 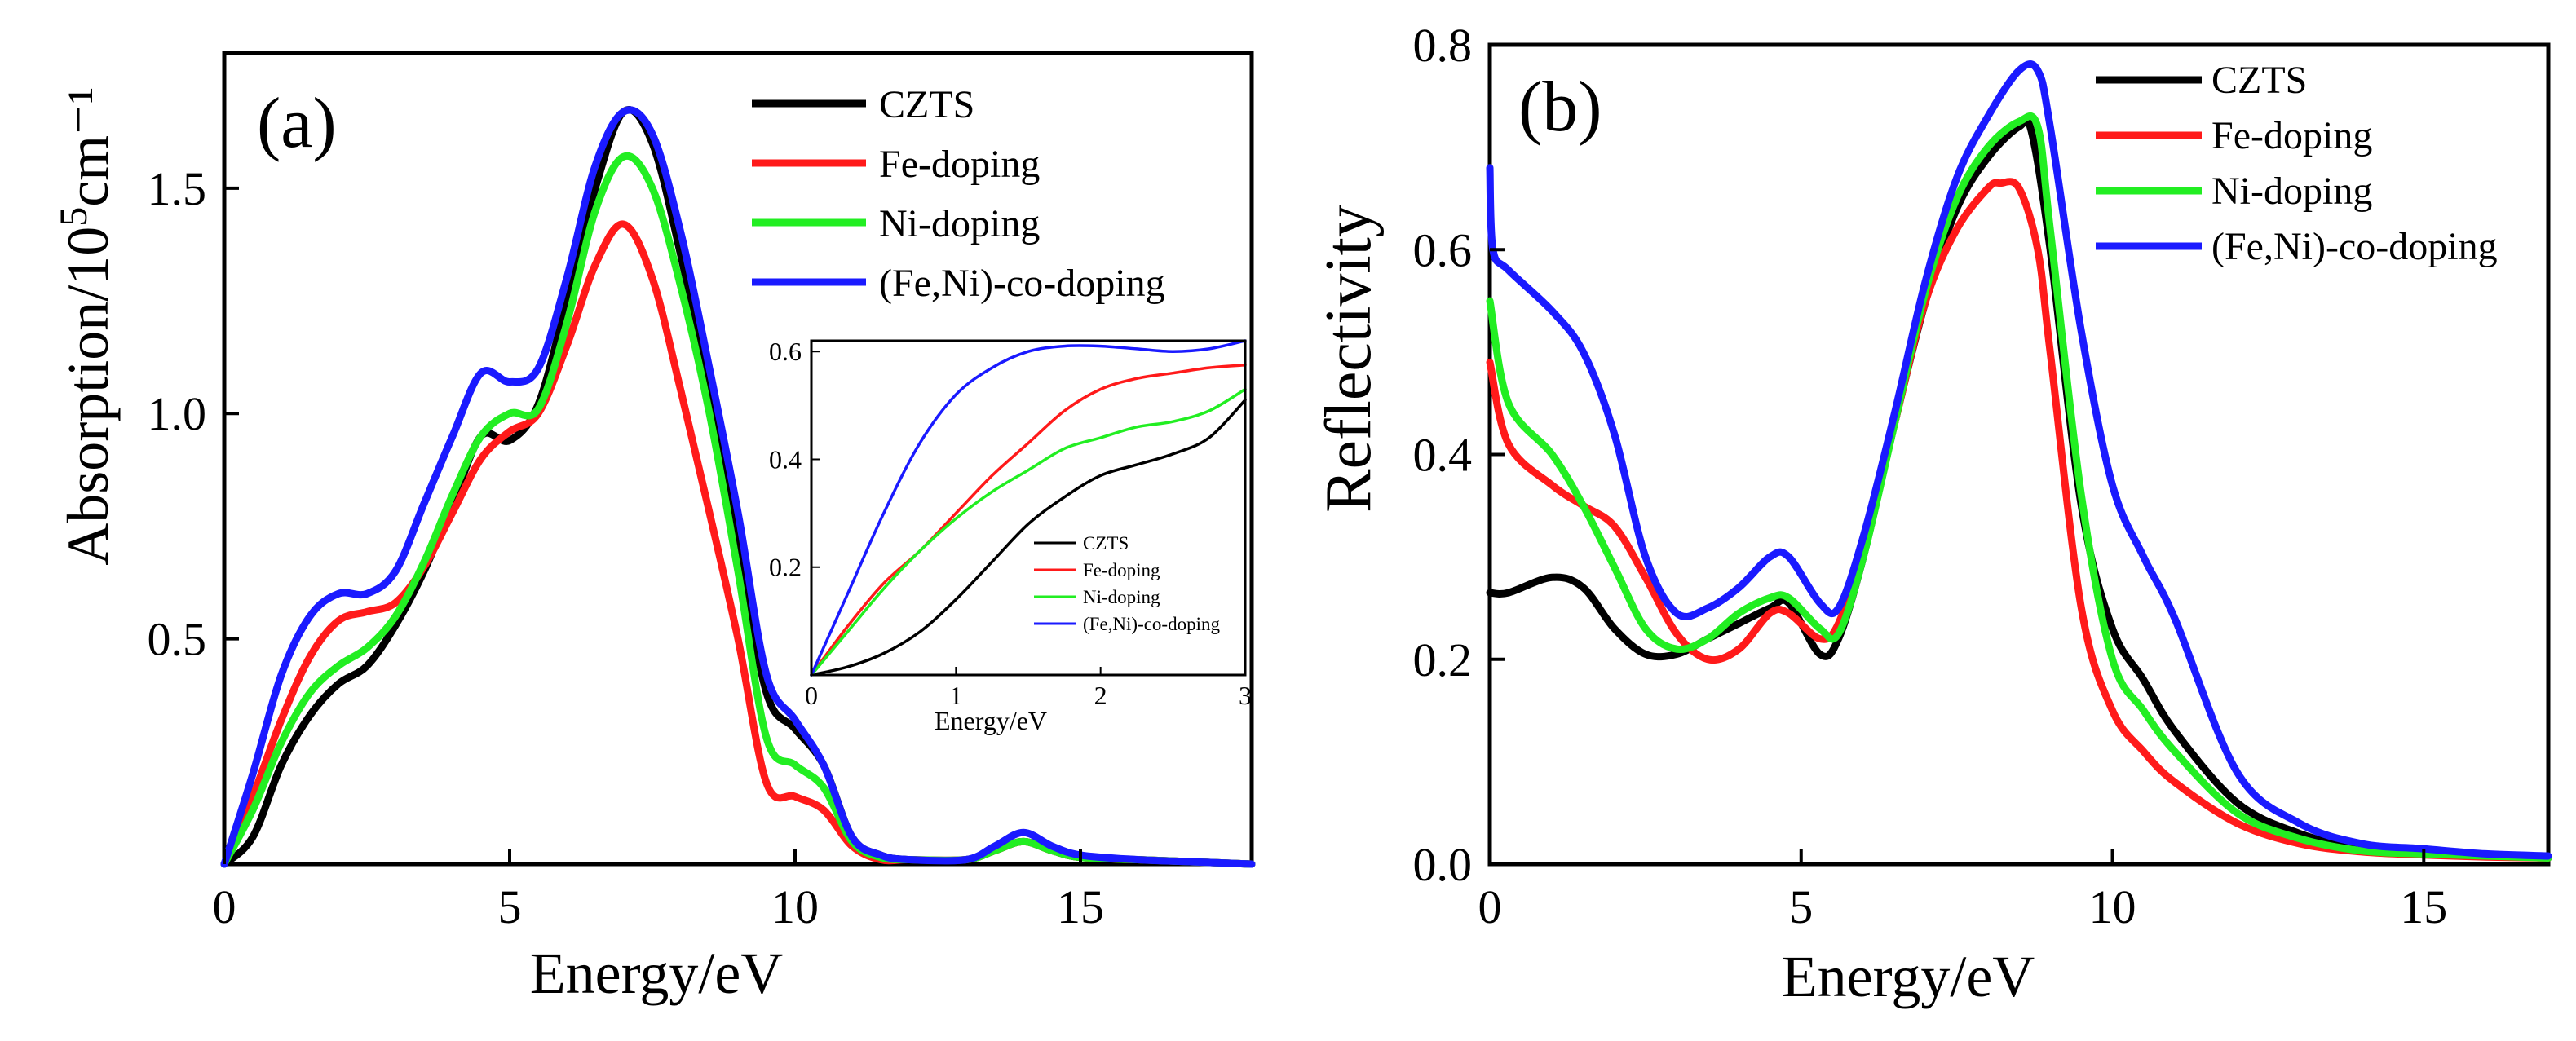 What do you see at coordinates (2423, 907) in the screenshot?
I see `panel-b-x-tick-label: 15` at bounding box center [2423, 907].